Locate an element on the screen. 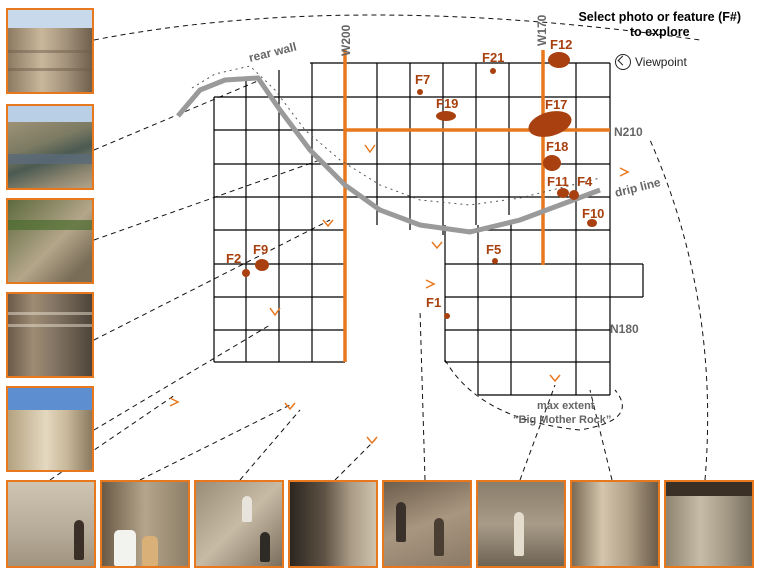 The height and width of the screenshot is (572, 763). max-extent-label: max extent is located at coordinates (566, 406).